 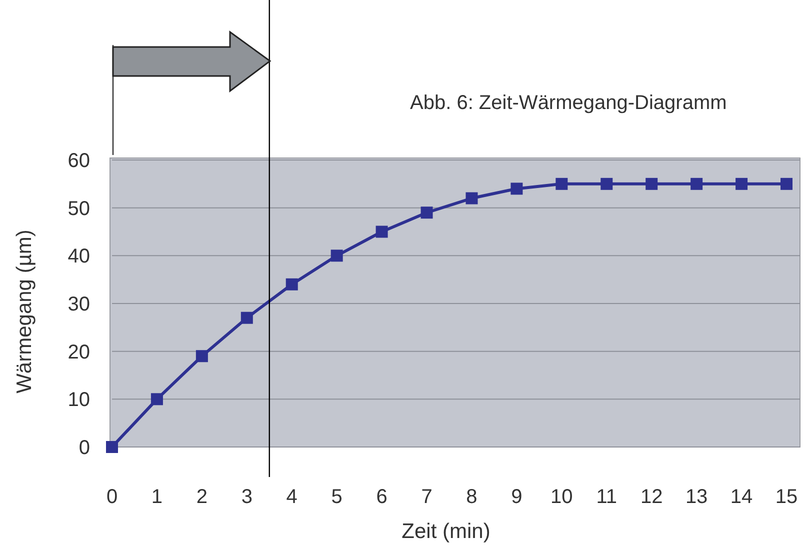 I want to click on x-tick-label: 11, so click(x=607, y=497).